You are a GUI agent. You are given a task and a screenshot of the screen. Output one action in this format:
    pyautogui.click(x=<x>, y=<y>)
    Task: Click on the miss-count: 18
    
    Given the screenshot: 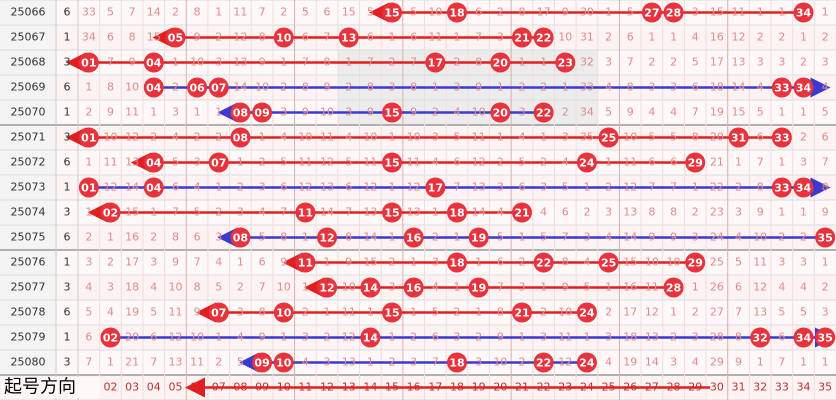 What is the action you would take?
    pyautogui.click(x=717, y=87)
    